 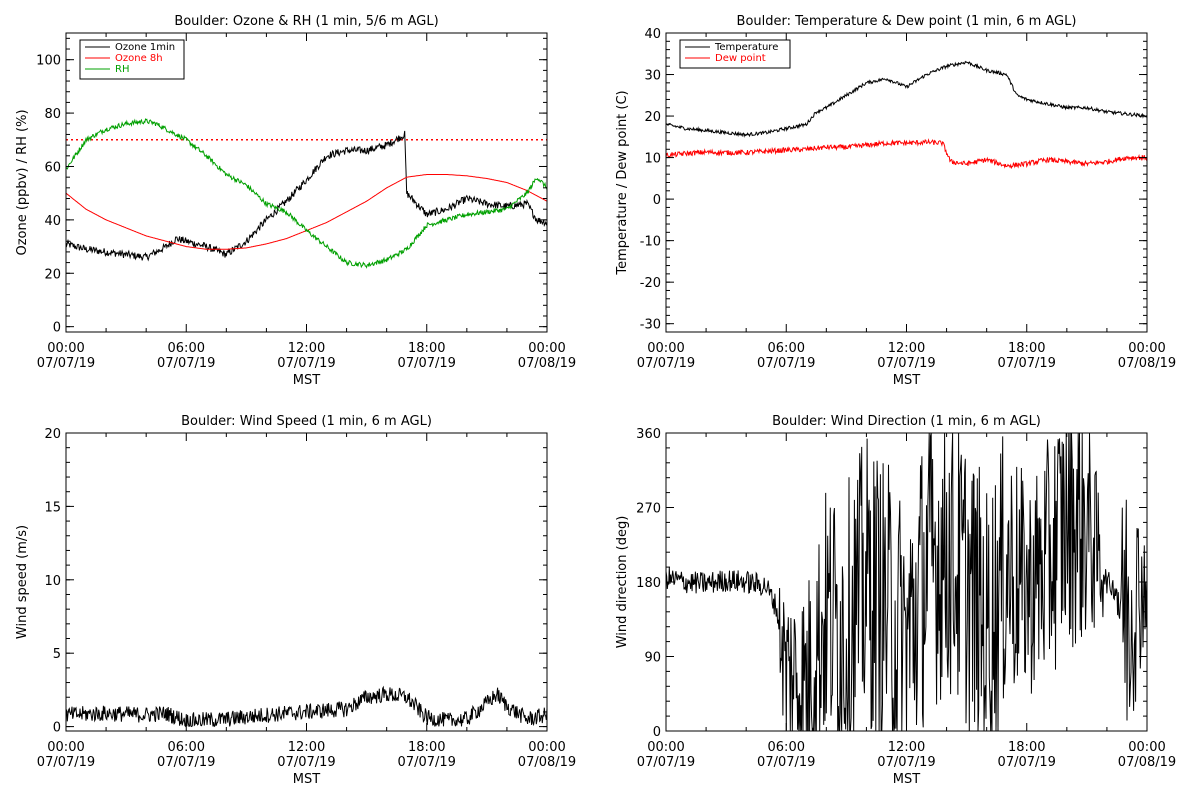 I want to click on series-line-rh, so click(x=306, y=193).